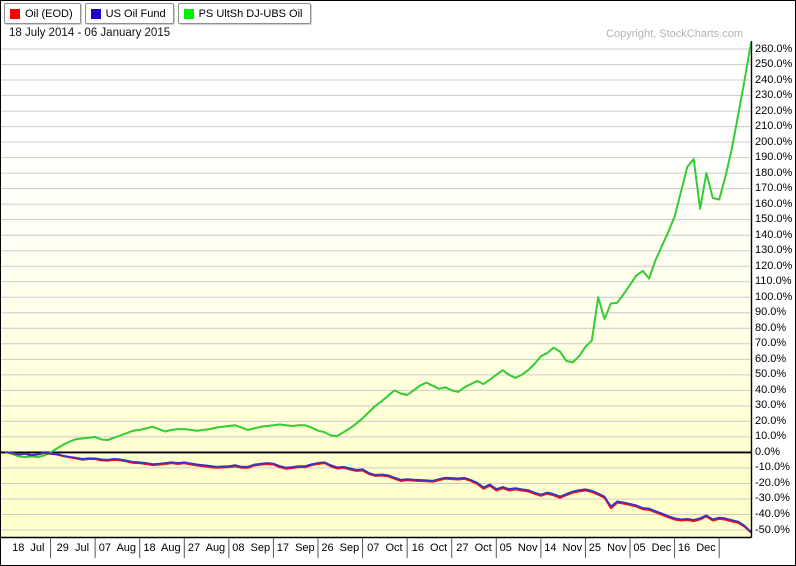  What do you see at coordinates (607, 548) in the screenshot?
I see `x-axis-label: 25 Nov` at bounding box center [607, 548].